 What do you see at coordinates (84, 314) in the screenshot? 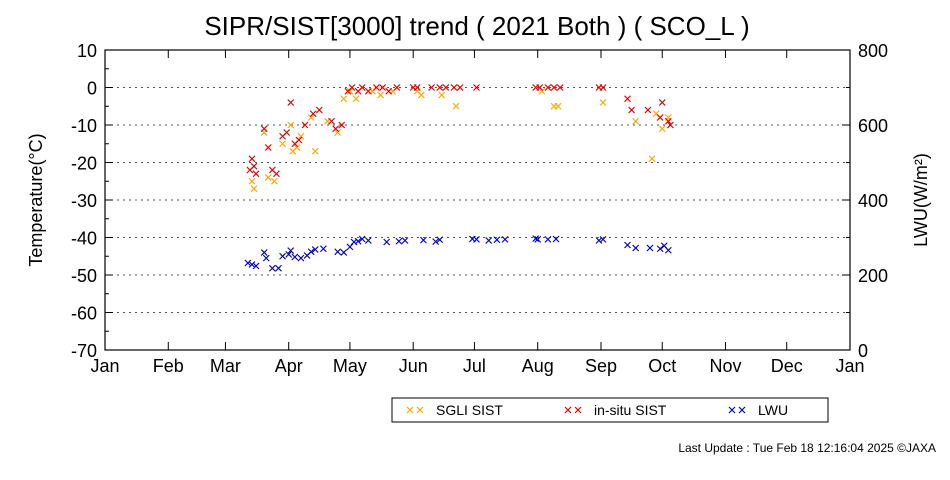
I see `y-tick-label: -60` at bounding box center [84, 314].